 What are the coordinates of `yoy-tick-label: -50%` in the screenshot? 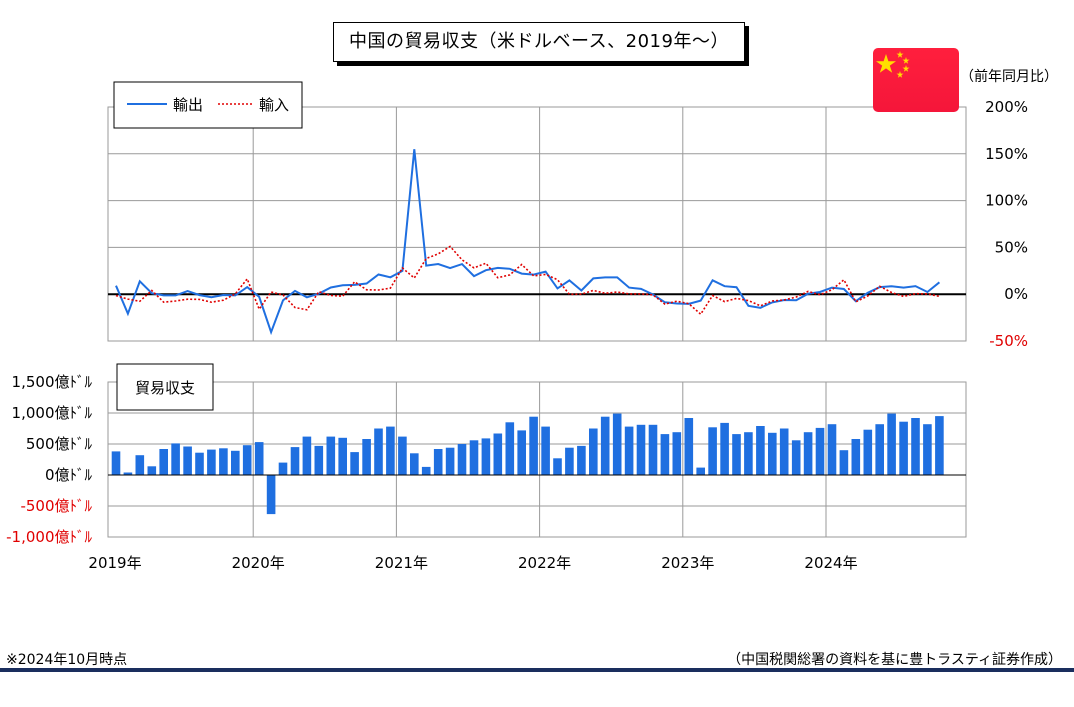 It's located at (1008, 341).